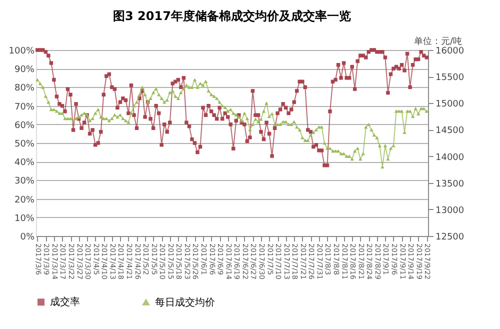 Image resolution: width=500 pixels, height=329 pixels. What do you see at coordinates (24, 145) in the screenshot?
I see `y-tick-label: 50%` at bounding box center [24, 145].